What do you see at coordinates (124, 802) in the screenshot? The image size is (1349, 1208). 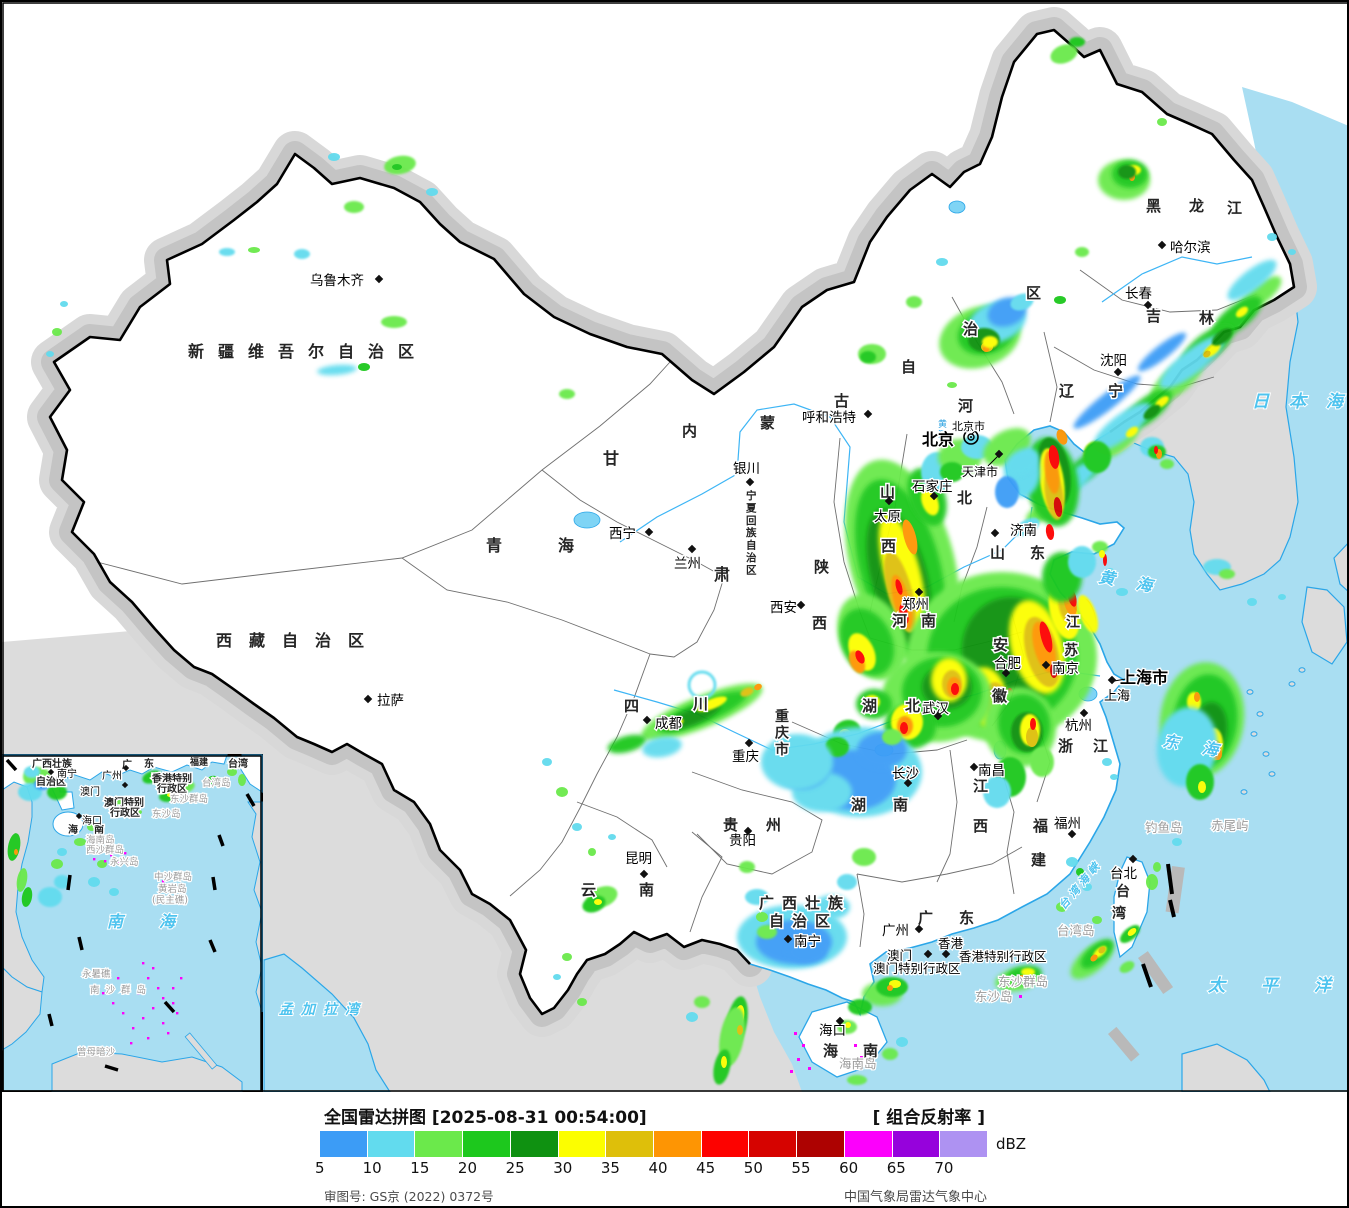 I see `svg-text: 澳门特别` at bounding box center [124, 802].